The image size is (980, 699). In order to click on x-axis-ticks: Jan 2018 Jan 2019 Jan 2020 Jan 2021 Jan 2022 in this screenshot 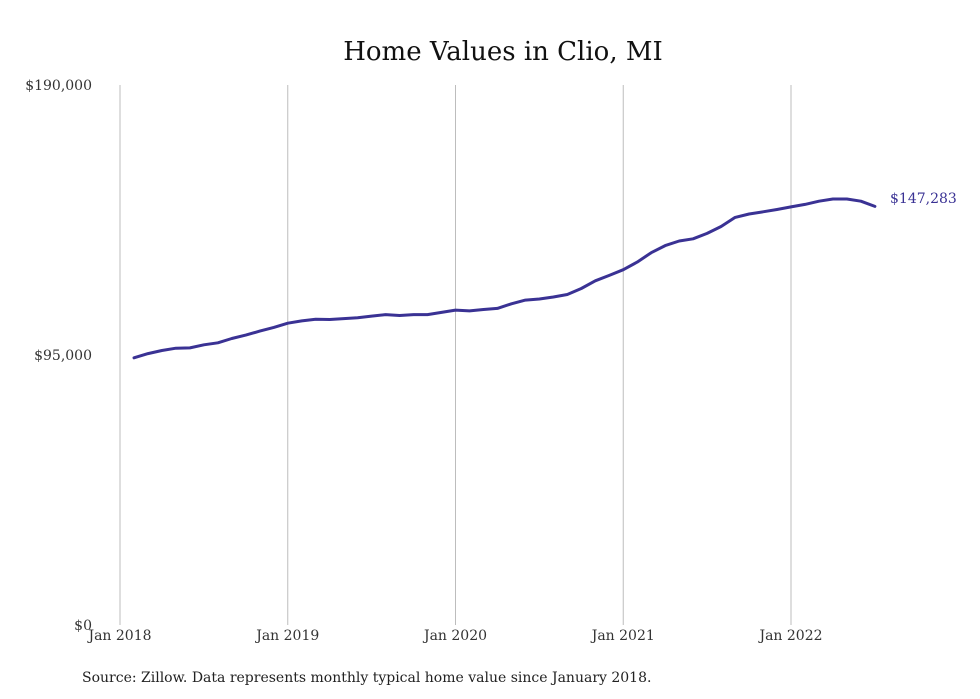, I will do `click(454, 636)`.